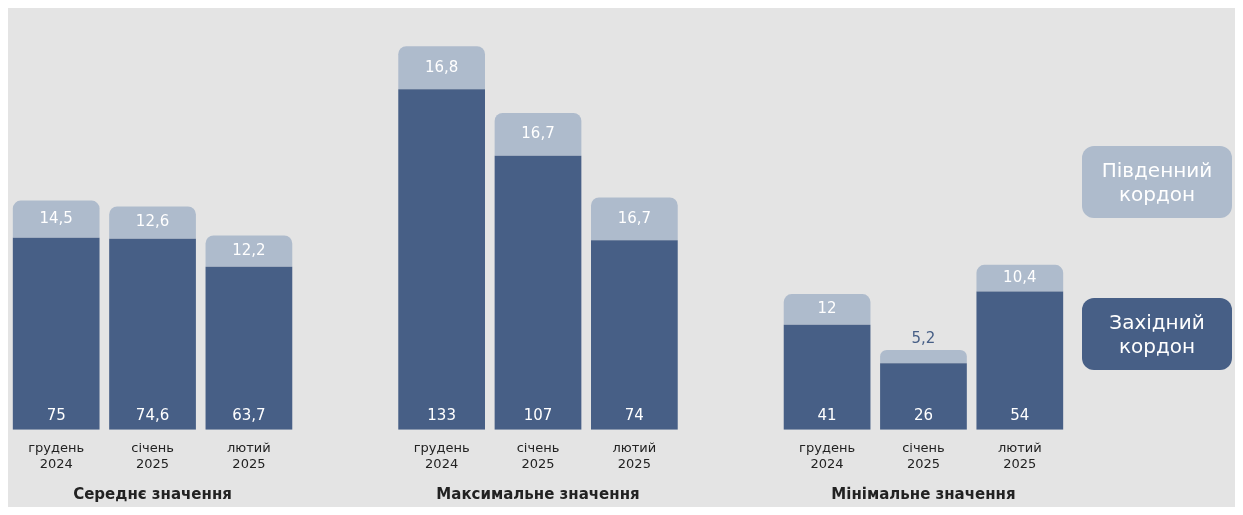 This screenshot has height=515, width=1243. I want to click on text: Максимальне значення, so click(538, 494).